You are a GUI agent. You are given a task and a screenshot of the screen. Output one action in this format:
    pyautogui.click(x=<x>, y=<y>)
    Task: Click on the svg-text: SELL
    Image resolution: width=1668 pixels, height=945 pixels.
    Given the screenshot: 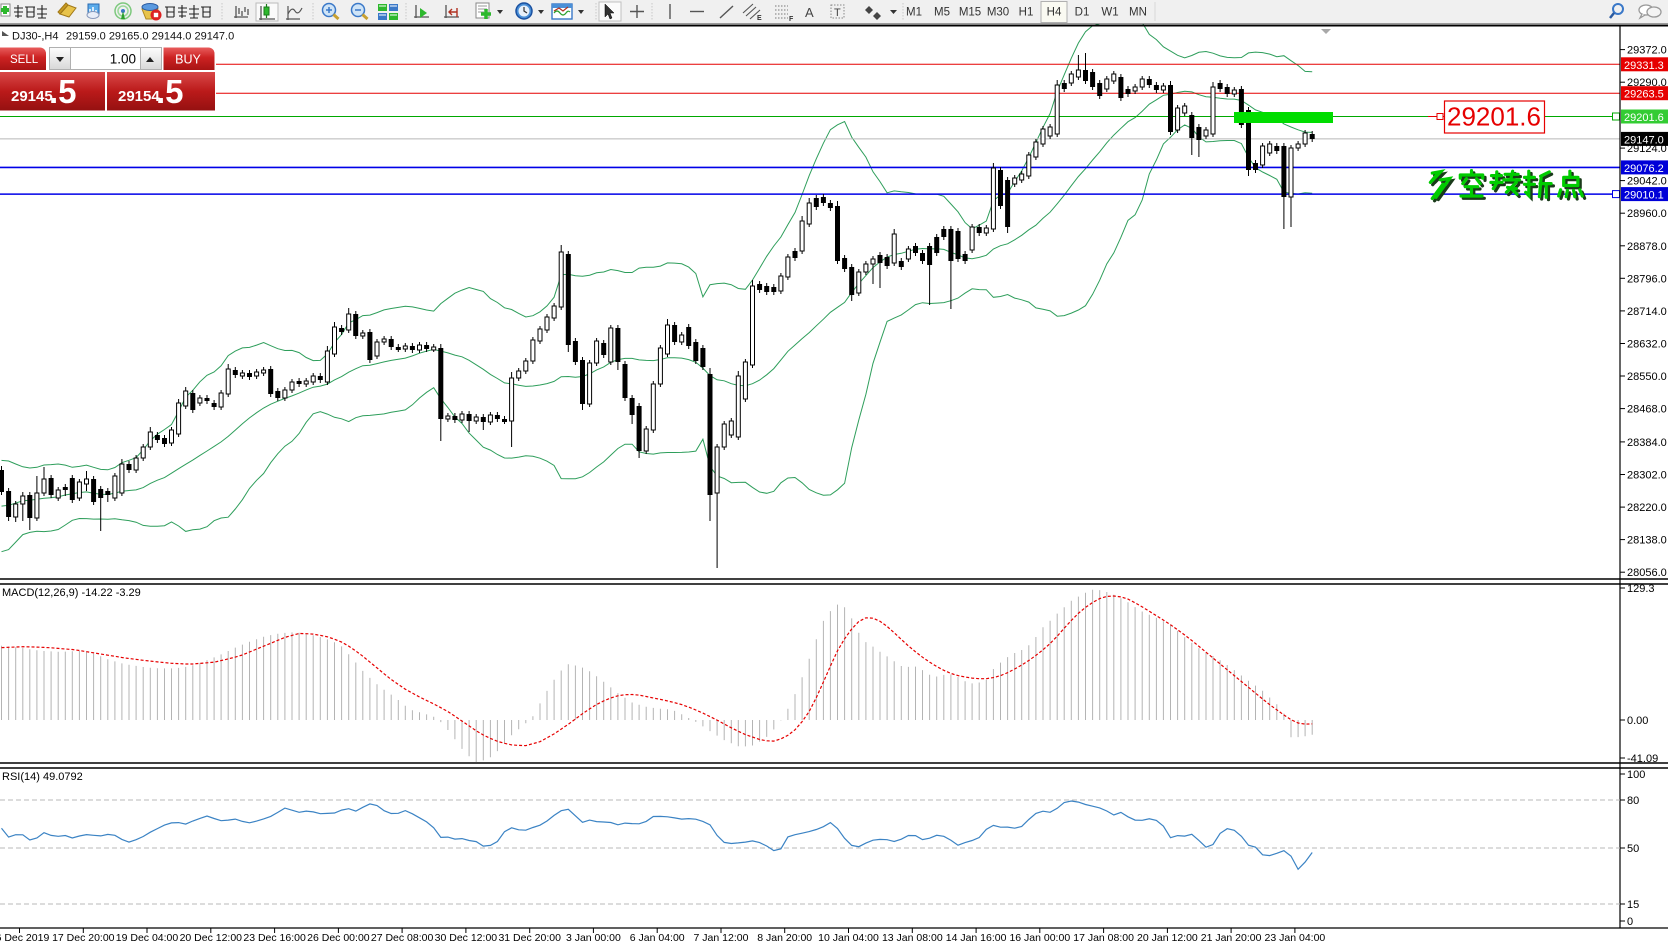 What is the action you would take?
    pyautogui.click(x=24, y=60)
    